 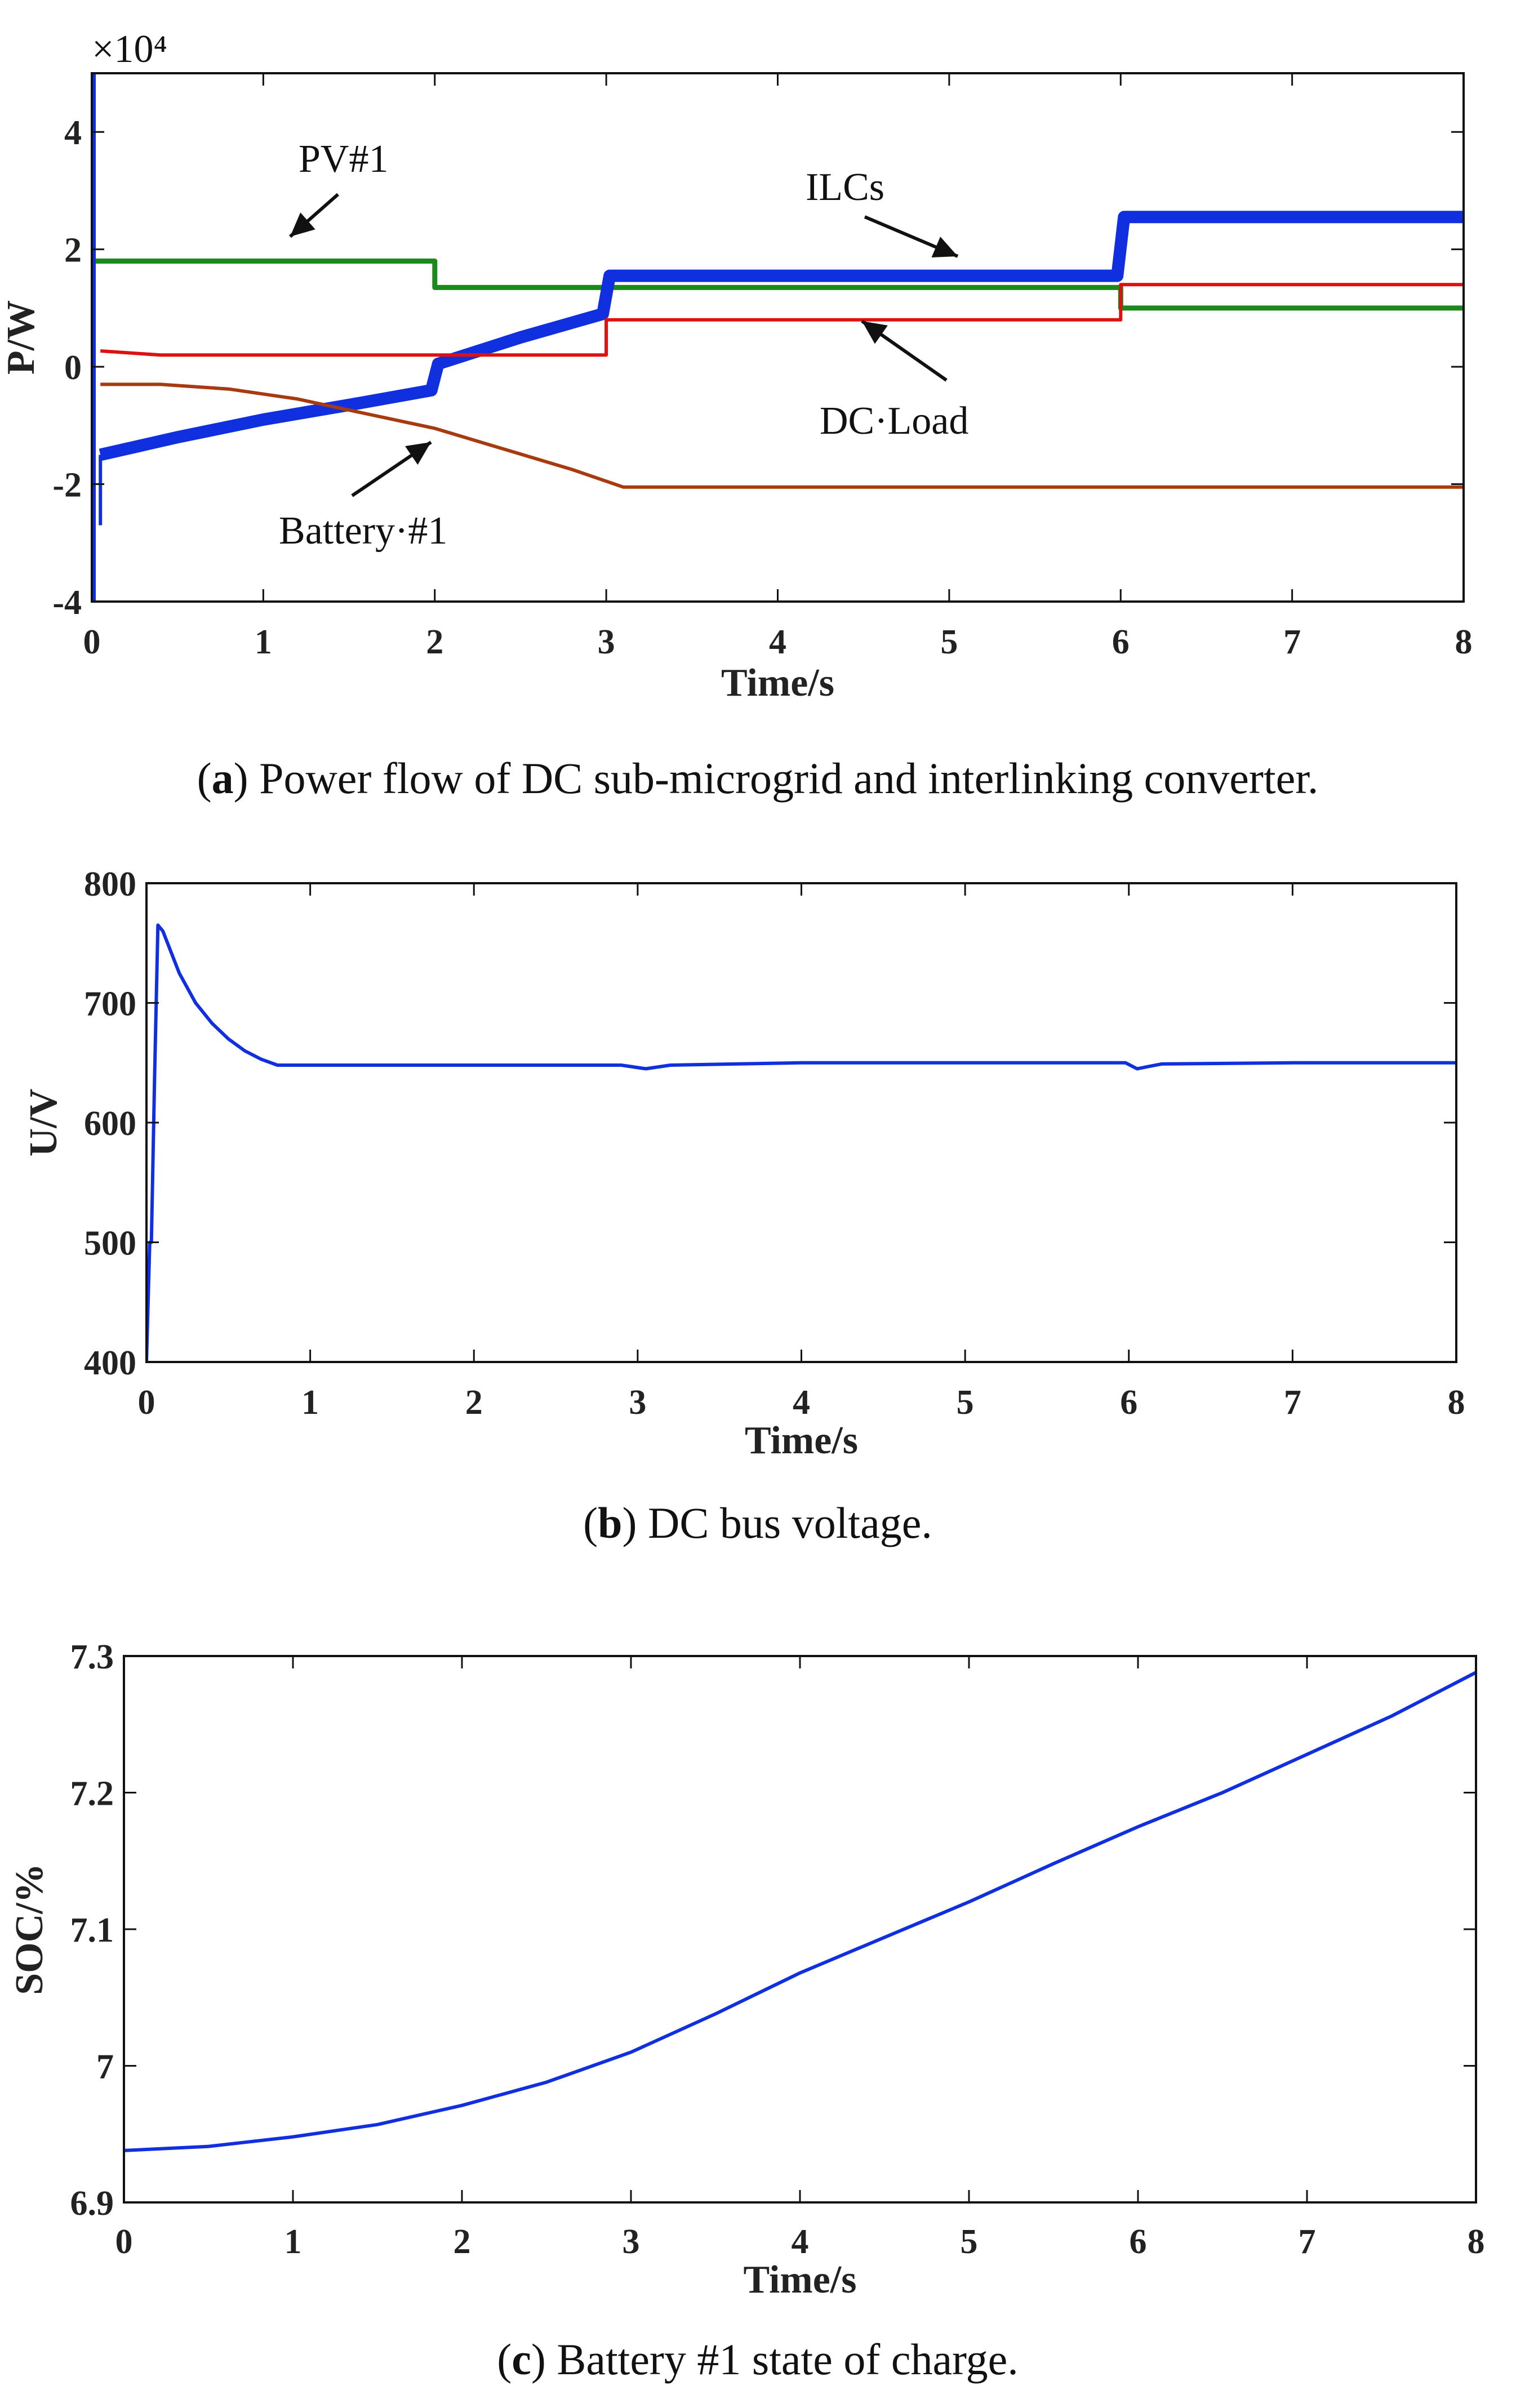 I want to click on series-annotation: ILCs, so click(x=845, y=187).